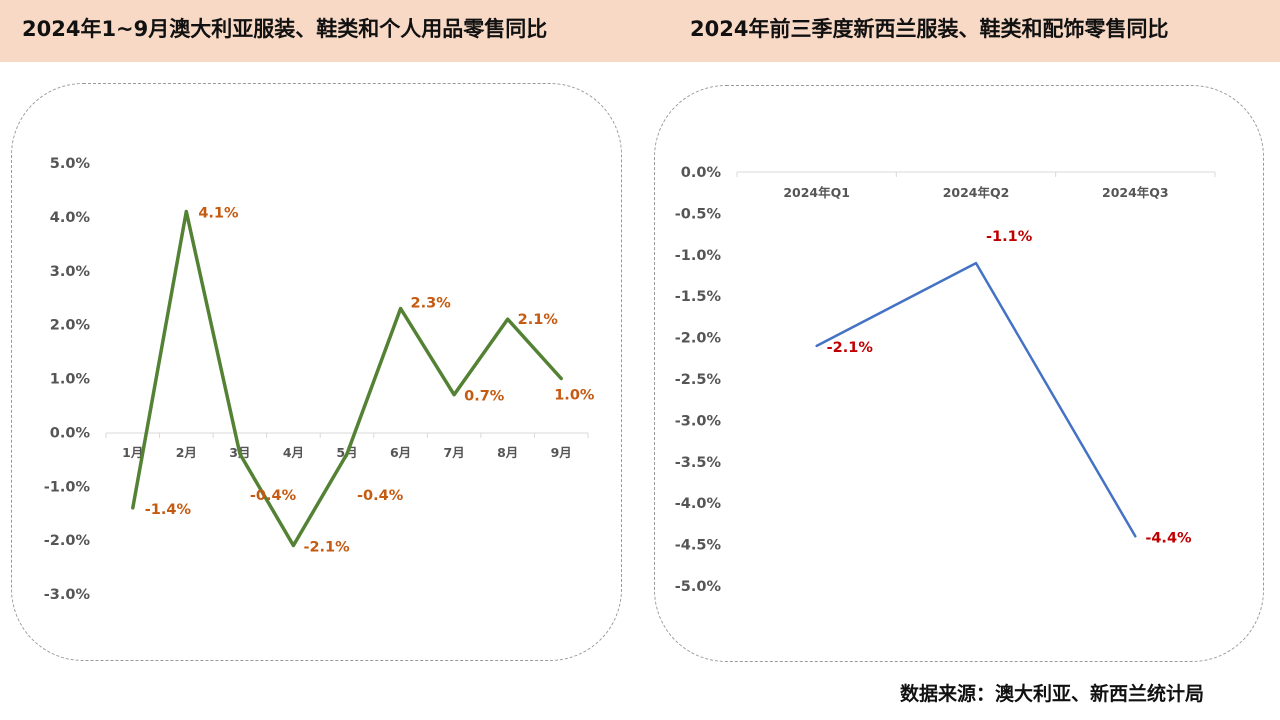 This screenshot has height=720, width=1280. What do you see at coordinates (70, 326) in the screenshot?
I see `left-y-tick-label: 2.0%` at bounding box center [70, 326].